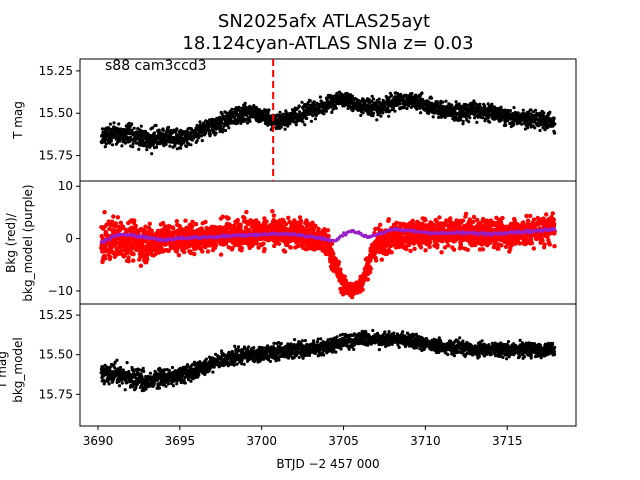  I want to click on chart-title-line2: 18.124cyan-ATLAS SNIa z= 0.03, so click(327, 43).